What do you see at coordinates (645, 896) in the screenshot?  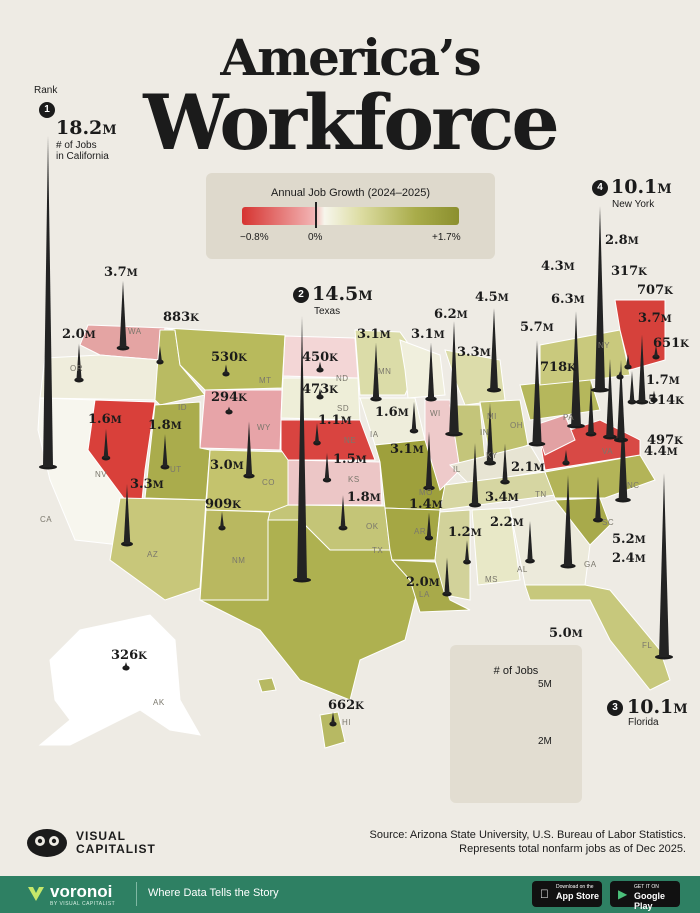 I see `google-play-button: ▶ GET IT ON Google Play` at bounding box center [645, 896].